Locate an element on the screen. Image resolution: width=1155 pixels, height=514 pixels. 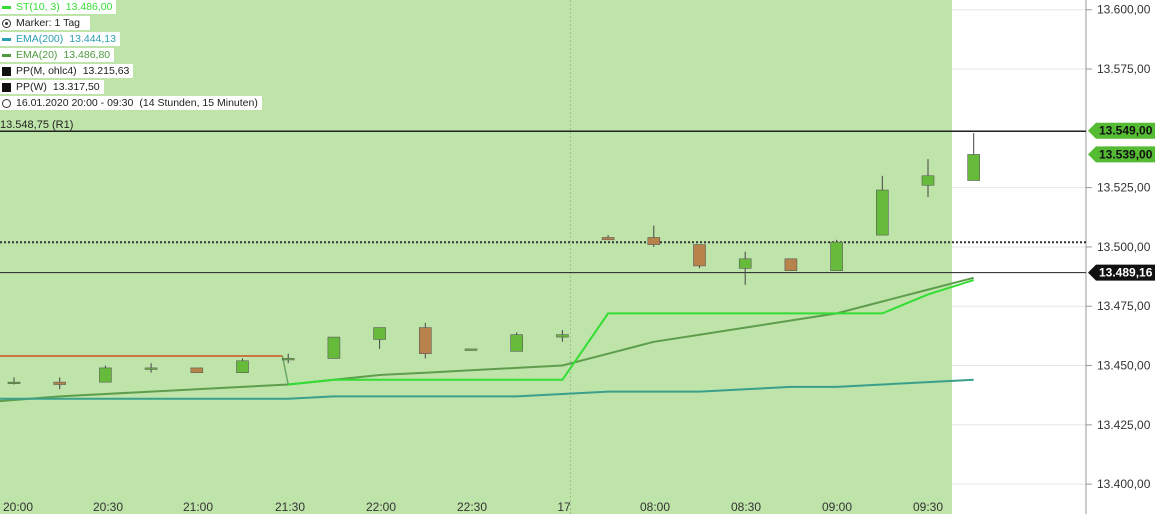
price-tag: 13.489,16 is located at coordinates (1121, 272).